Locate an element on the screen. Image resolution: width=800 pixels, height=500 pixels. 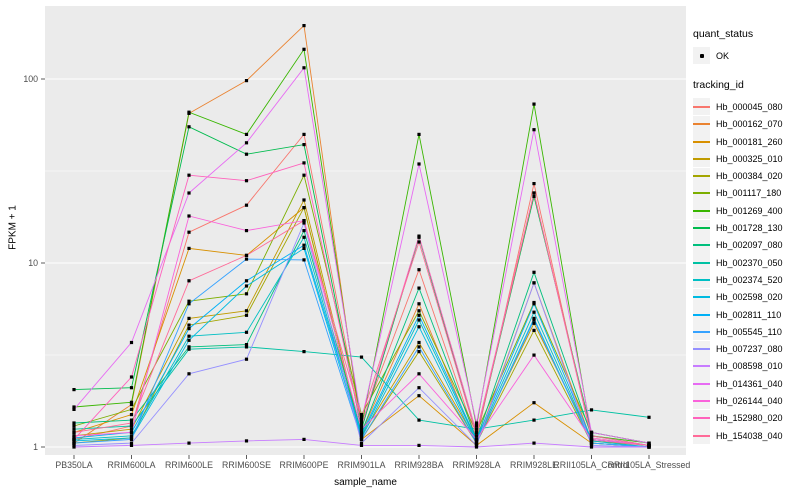
x-tick-label: RRIM928BA is located at coordinates (419, 465).